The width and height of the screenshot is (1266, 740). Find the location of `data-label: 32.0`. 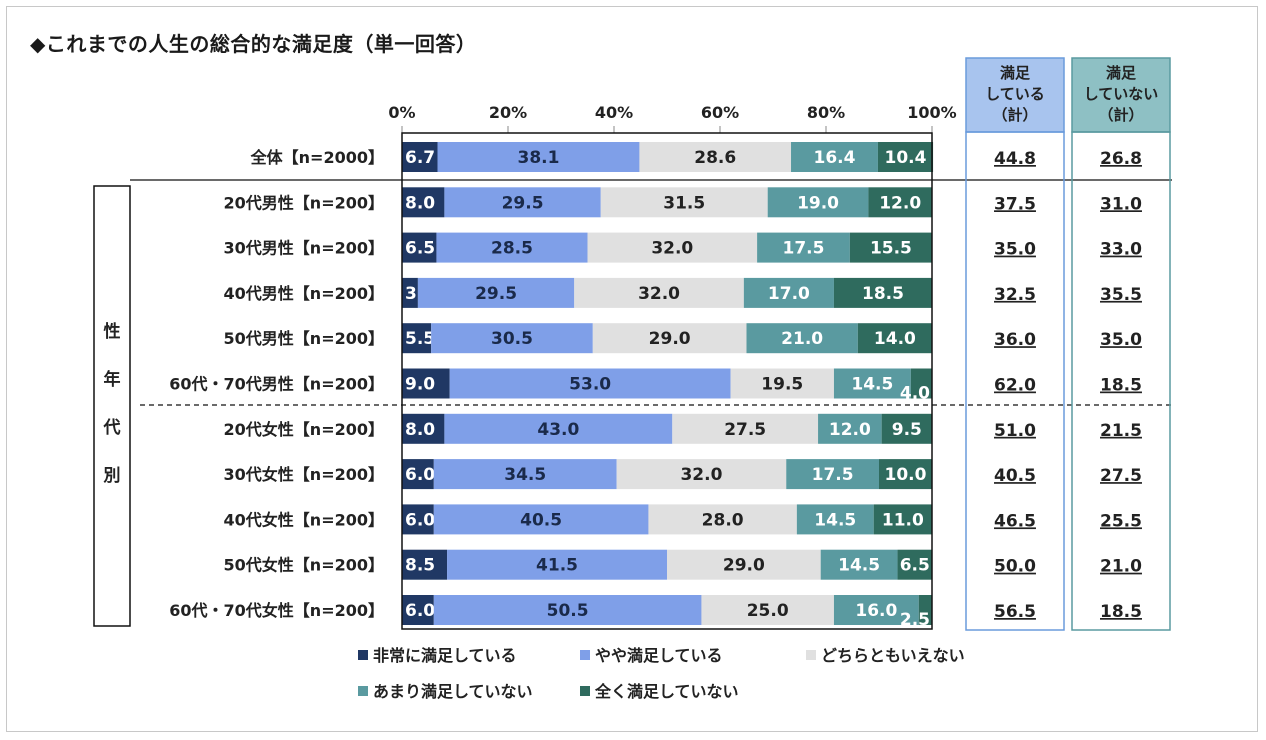

data-label: 32.0 is located at coordinates (672, 249).